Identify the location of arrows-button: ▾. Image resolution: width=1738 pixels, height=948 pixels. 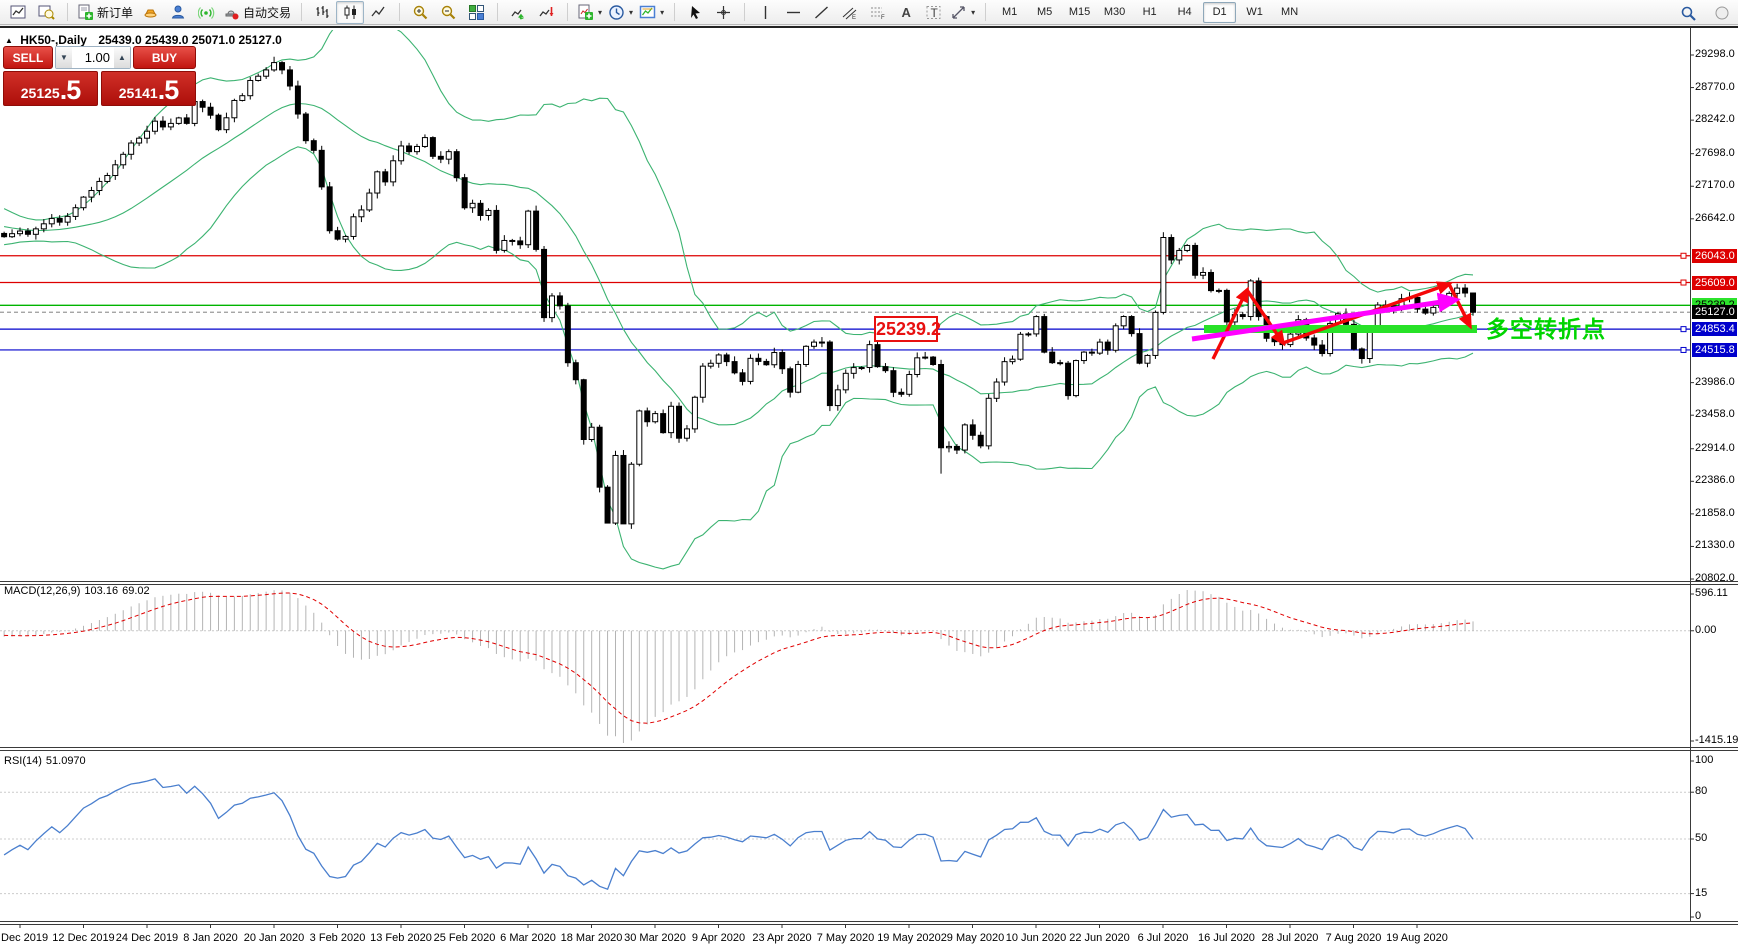
(962, 12).